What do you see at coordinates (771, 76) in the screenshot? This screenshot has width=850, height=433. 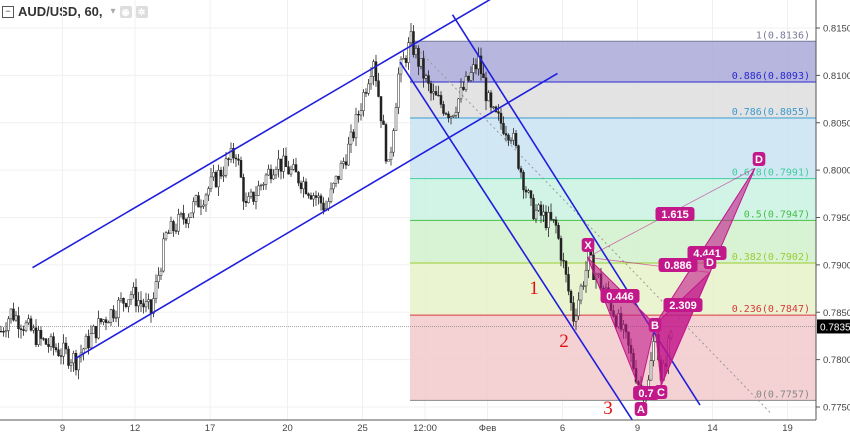 I see `fib-level-label: 0.886(0.8093)` at bounding box center [771, 76].